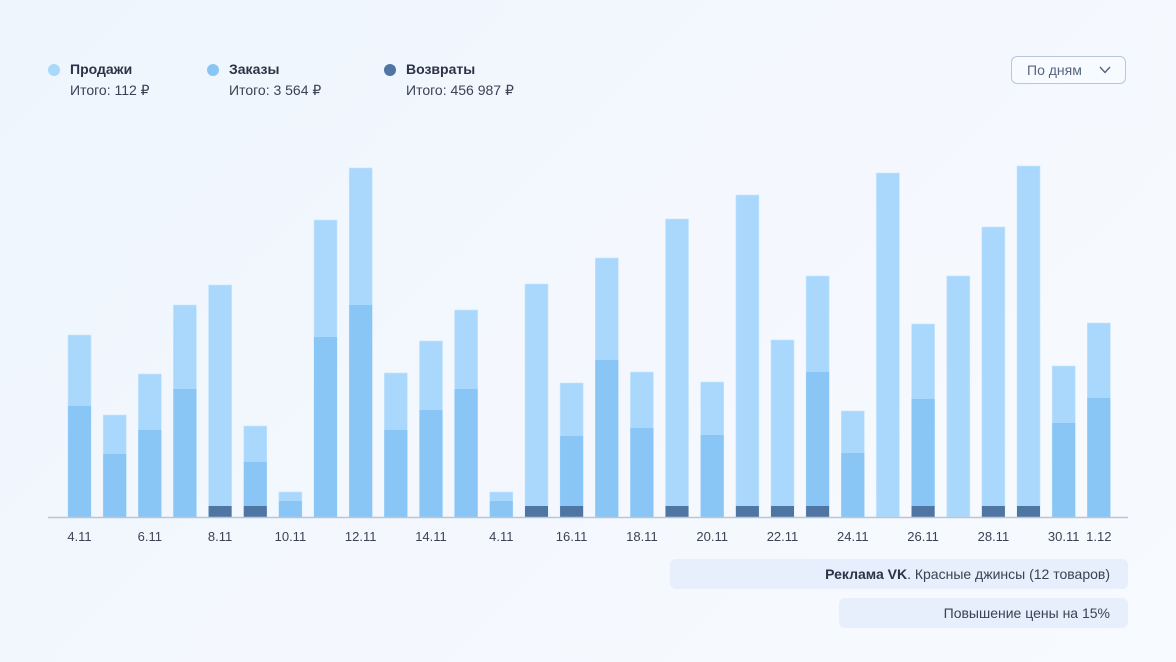  What do you see at coordinates (712, 536) in the screenshot?
I see `x-tick-label: 20.11` at bounding box center [712, 536].